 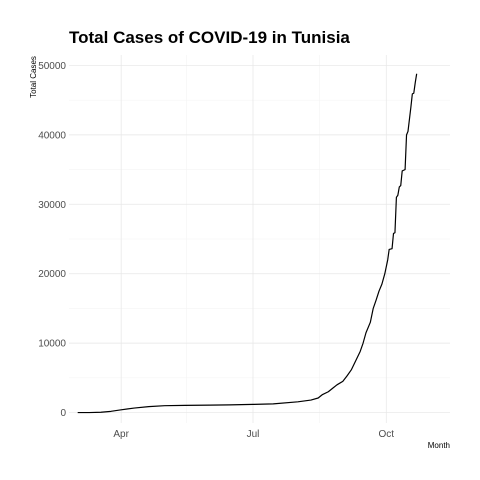 What do you see at coordinates (52, 135) in the screenshot?
I see `y-tick-label: 40000` at bounding box center [52, 135].